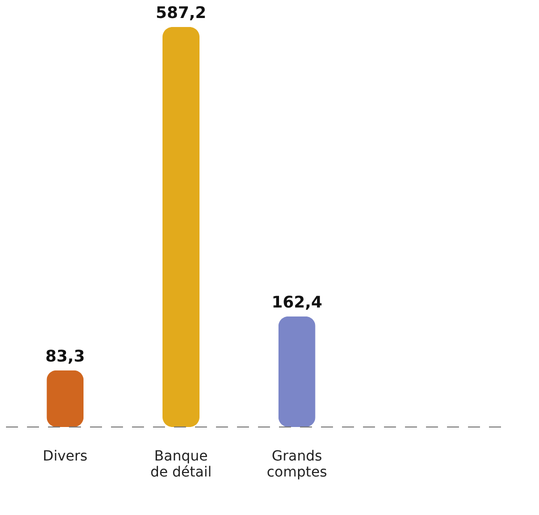 This screenshot has width=539, height=515. Describe the element at coordinates (181, 464) in the screenshot. I see `x-tick-label: Banque de détail` at that location.